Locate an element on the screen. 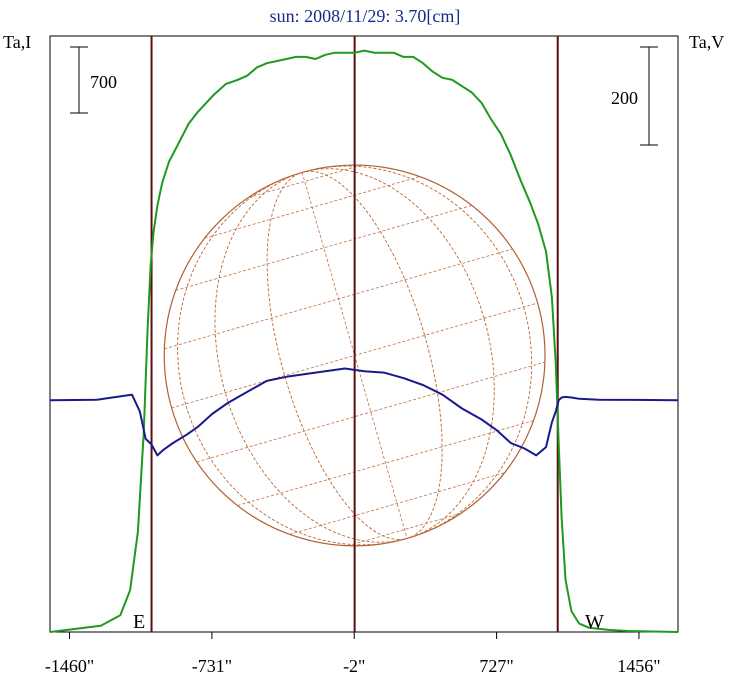 The width and height of the screenshot is (730, 681). scale-bar-left-label: 700 is located at coordinates (103, 82).